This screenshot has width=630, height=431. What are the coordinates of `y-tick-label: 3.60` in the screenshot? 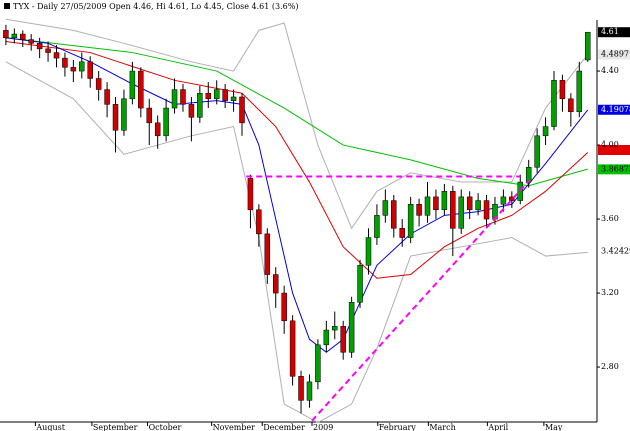 It's located at (610, 218).